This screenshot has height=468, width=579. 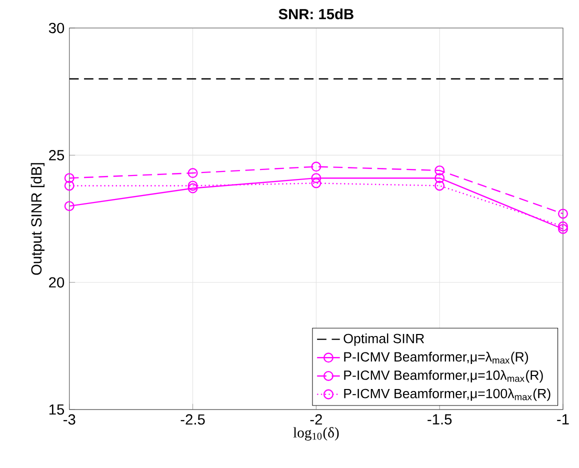 I want to click on y-axis-title: Output SINR [dB], so click(x=37, y=219).